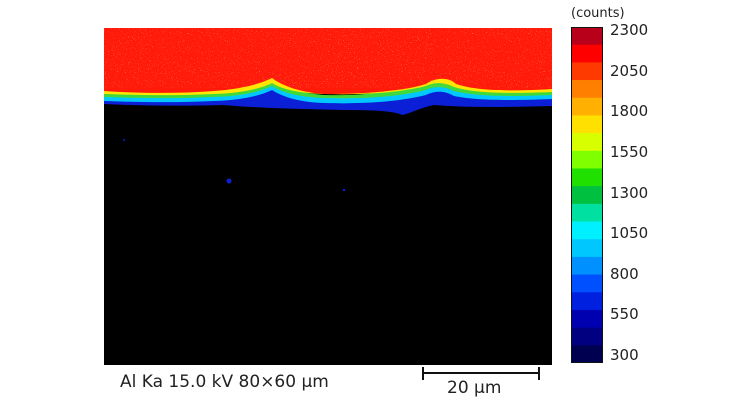 Image resolution: width=756 pixels, height=405 pixels. I want to click on colorbar-unit-label: (counts), so click(598, 13).